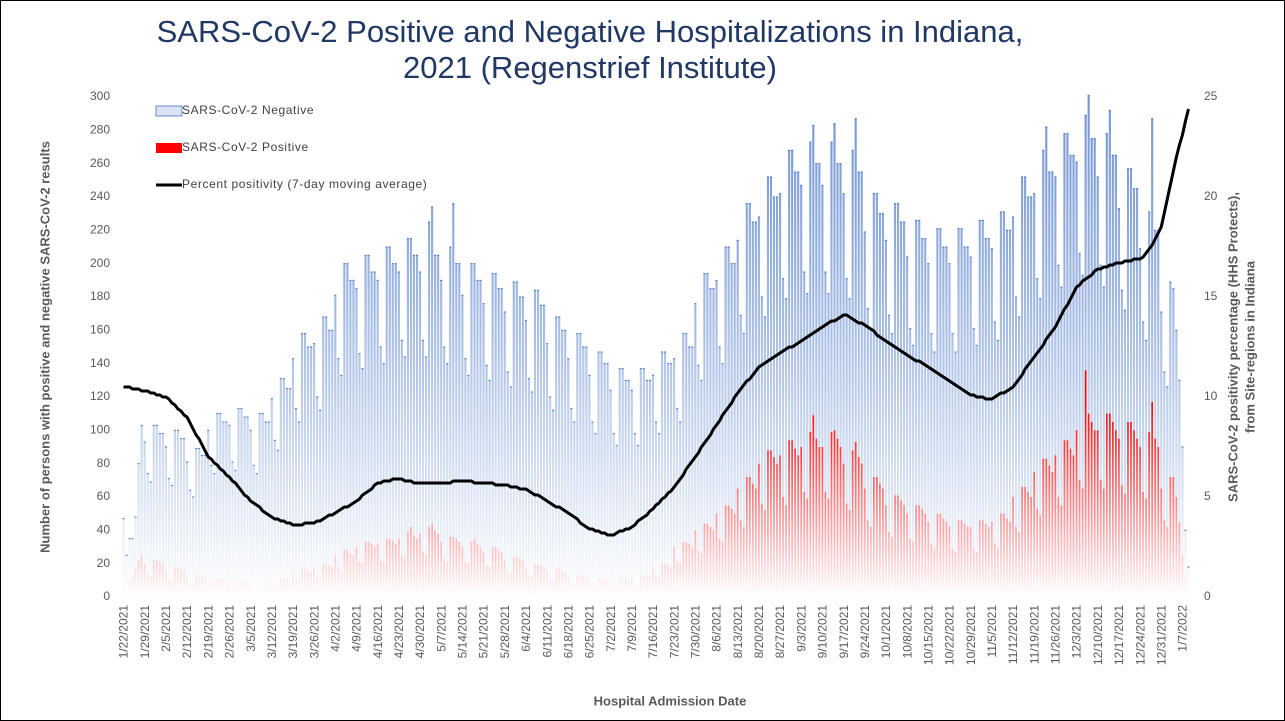 This screenshot has height=721, width=1285. Describe the element at coordinates (293, 632) in the screenshot. I see `x-tick-label: 3/19/2021` at that location.